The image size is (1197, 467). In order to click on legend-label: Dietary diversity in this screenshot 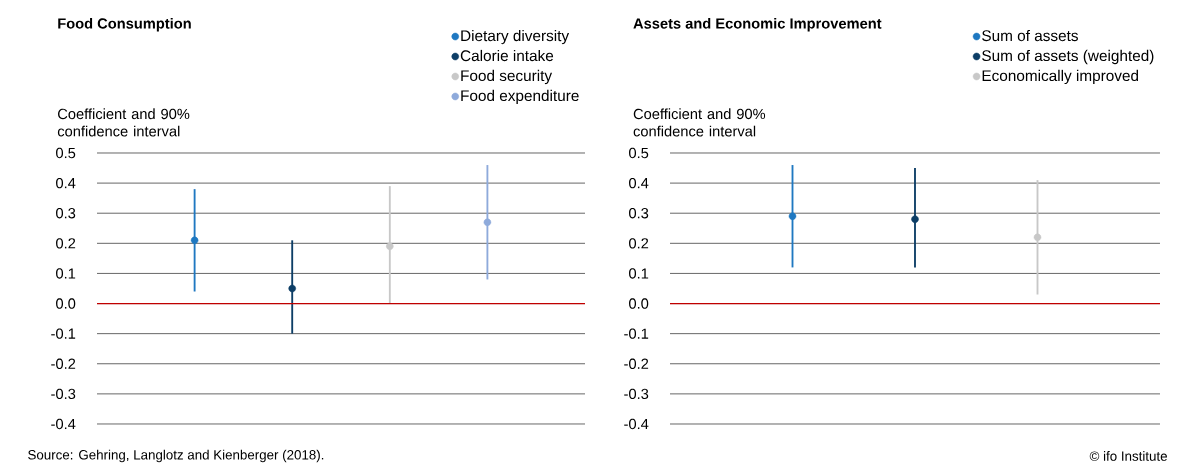, I will do `click(515, 37)`.